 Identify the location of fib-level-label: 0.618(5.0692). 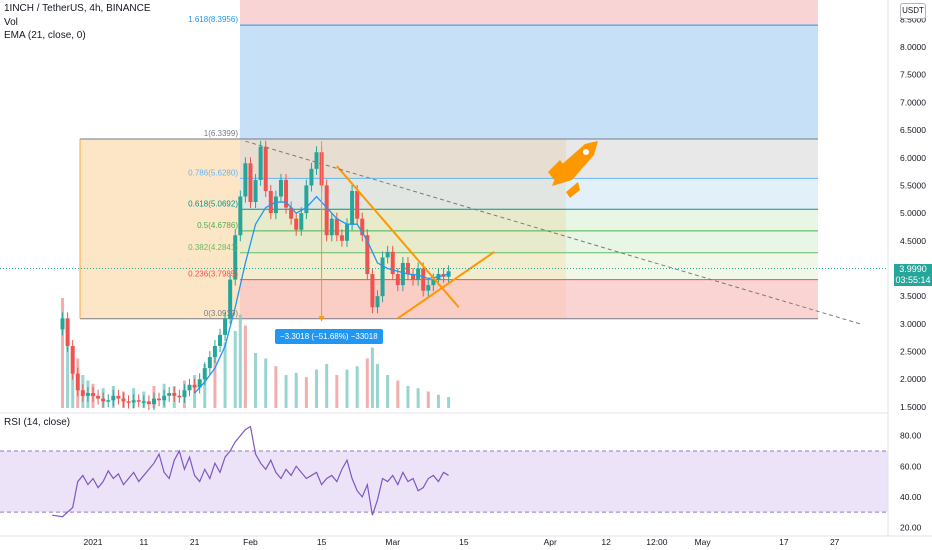
(213, 203).